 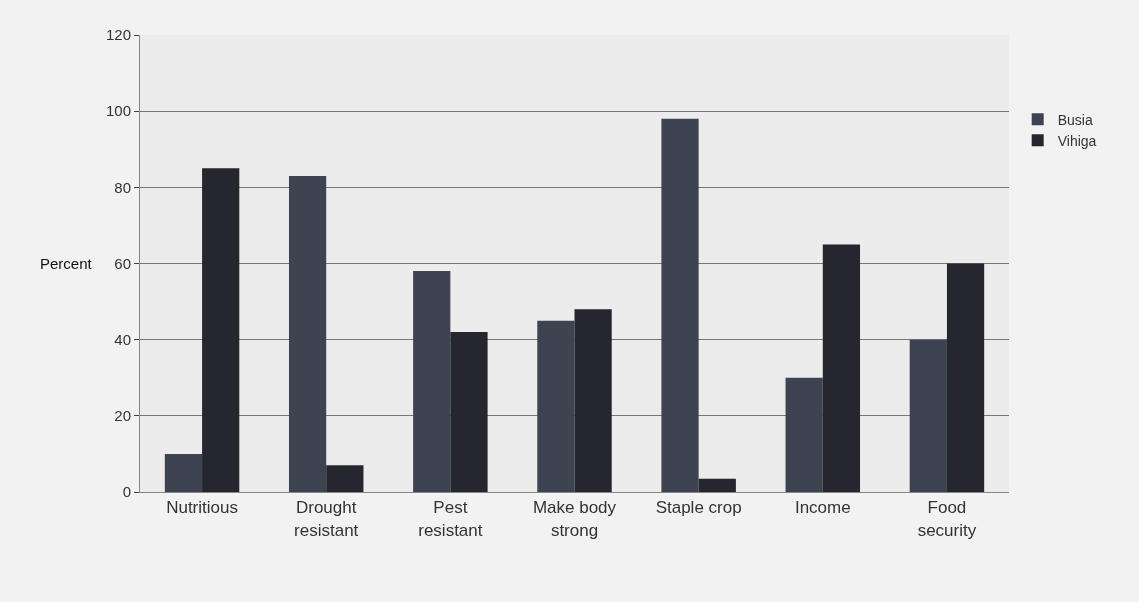 I want to click on x-tick-label: Nutritious, so click(x=202, y=508).